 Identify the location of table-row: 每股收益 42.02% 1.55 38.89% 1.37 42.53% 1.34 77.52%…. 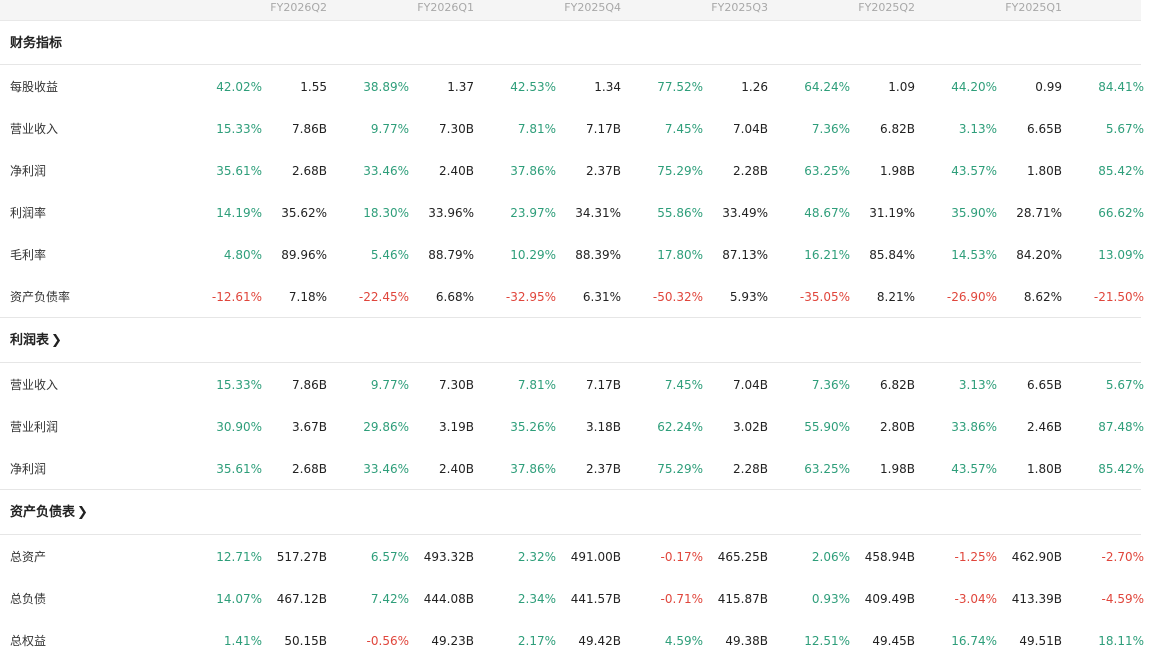
(574, 87).